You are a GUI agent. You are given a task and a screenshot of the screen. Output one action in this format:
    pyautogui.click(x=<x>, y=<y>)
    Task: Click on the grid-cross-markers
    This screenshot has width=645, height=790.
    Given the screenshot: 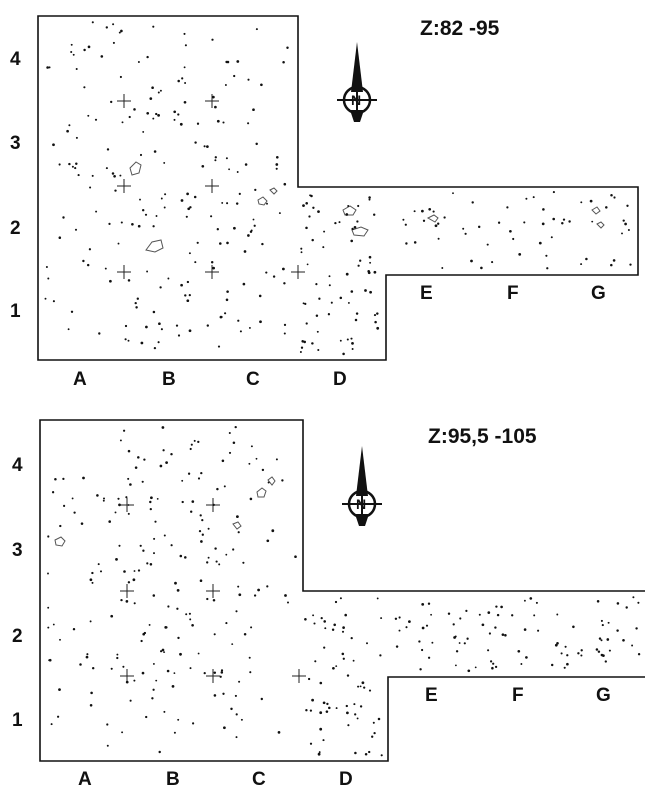 What is the action you would take?
    pyautogui.click(x=211, y=186)
    